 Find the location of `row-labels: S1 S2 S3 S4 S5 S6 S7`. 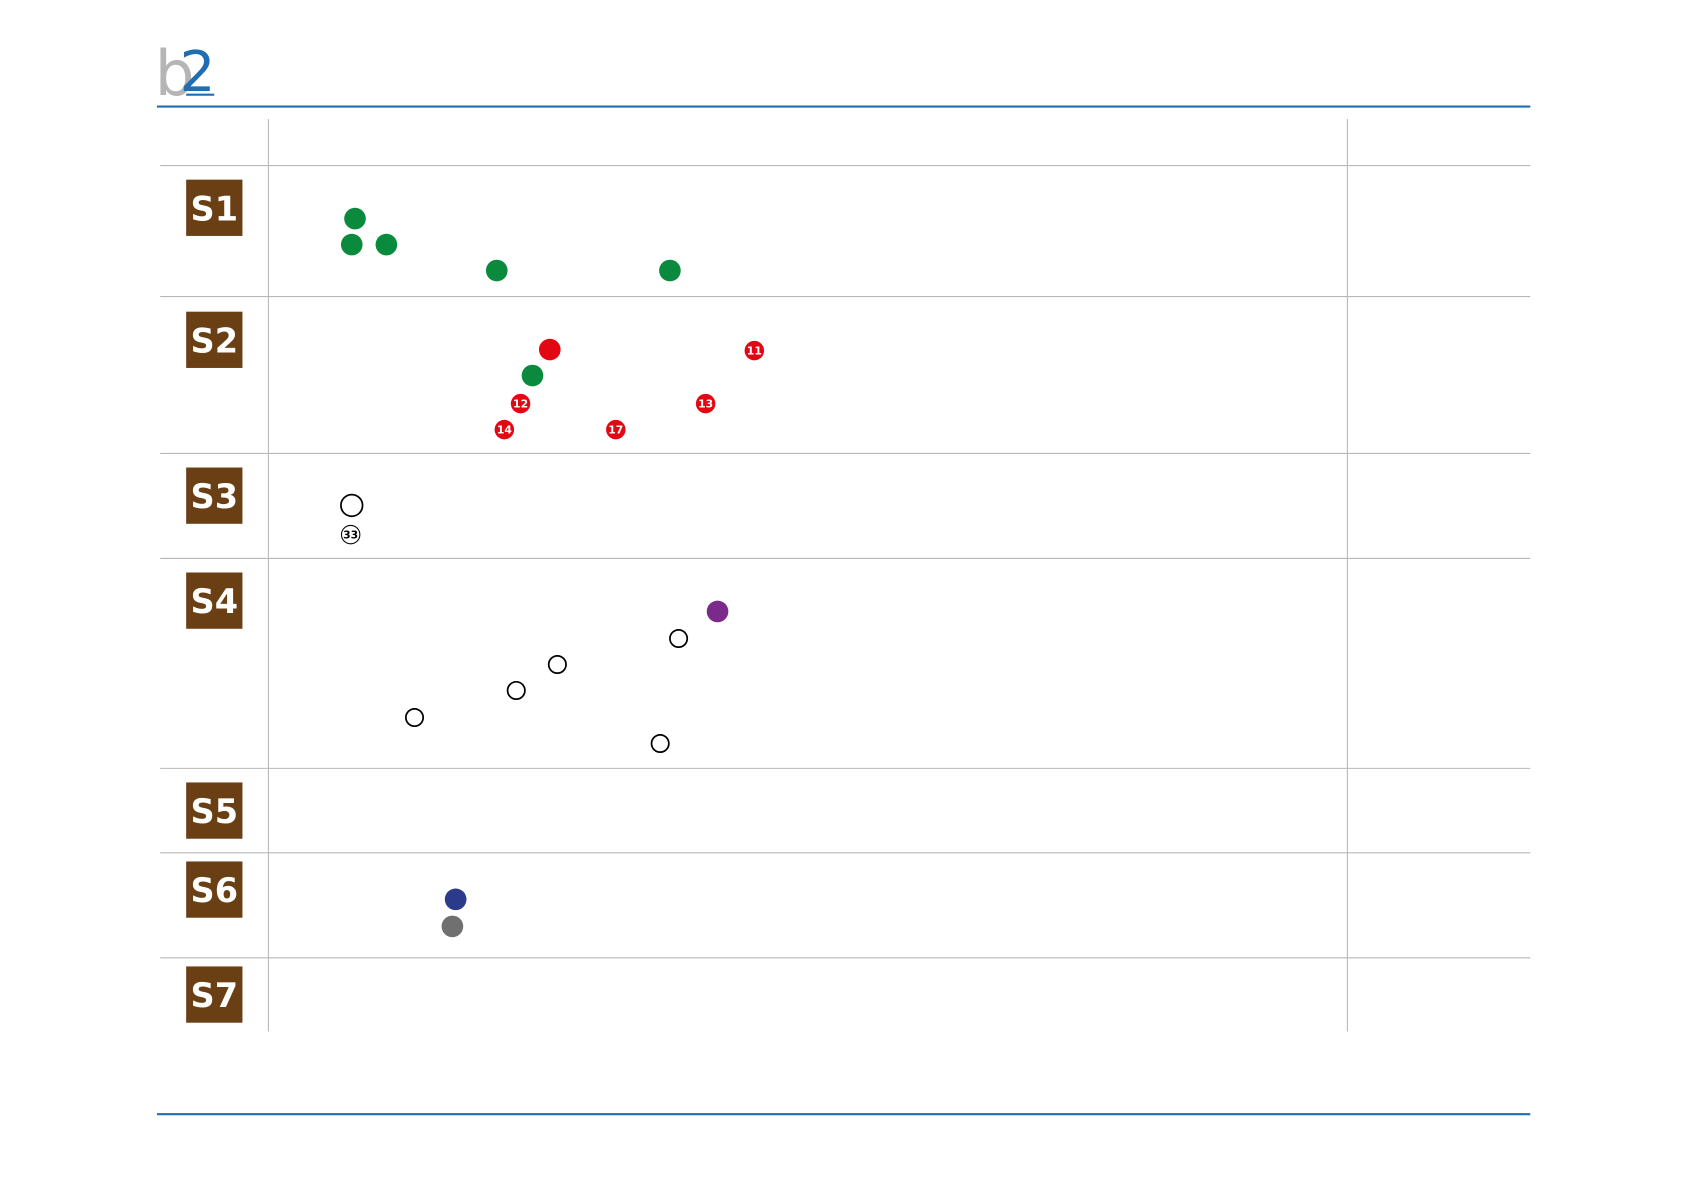

row-labels: S1 S2 S3 S4 S5 S6 S7 is located at coordinates (214, 601).